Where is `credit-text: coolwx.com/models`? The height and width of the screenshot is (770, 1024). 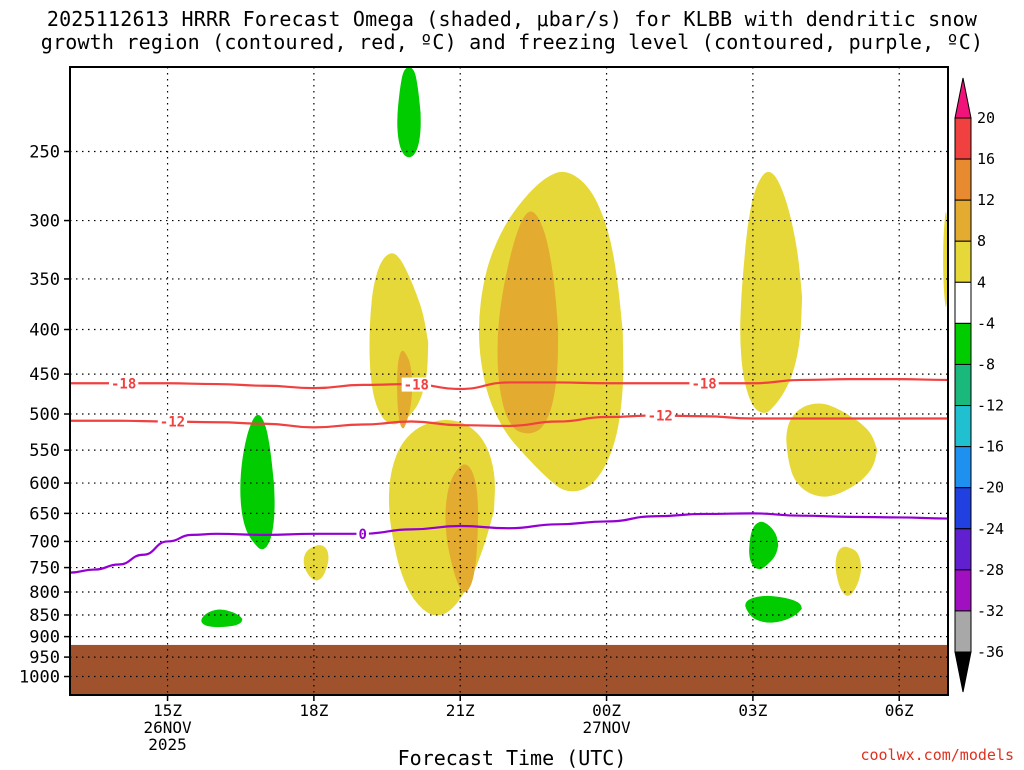
credit-text: coolwx.com/models is located at coordinates (937, 755).